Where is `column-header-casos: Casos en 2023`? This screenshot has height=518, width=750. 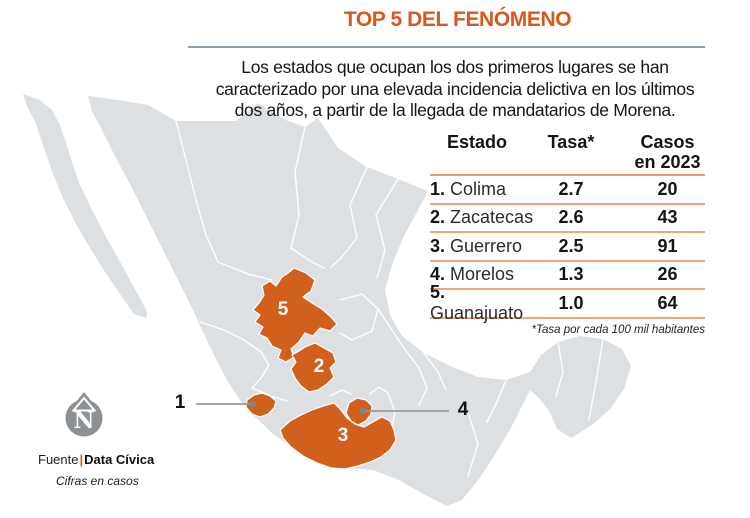 column-header-casos: Casos en 2023 is located at coordinates (655, 152).